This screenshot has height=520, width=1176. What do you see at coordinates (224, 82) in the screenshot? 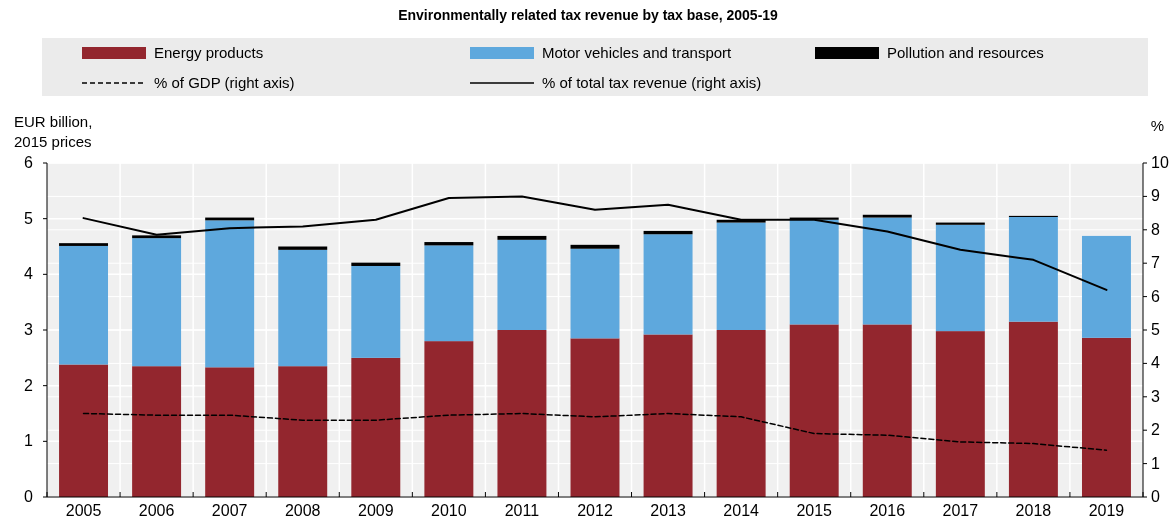
I see `legend-label: % of GDP (right axis)` at bounding box center [224, 82].